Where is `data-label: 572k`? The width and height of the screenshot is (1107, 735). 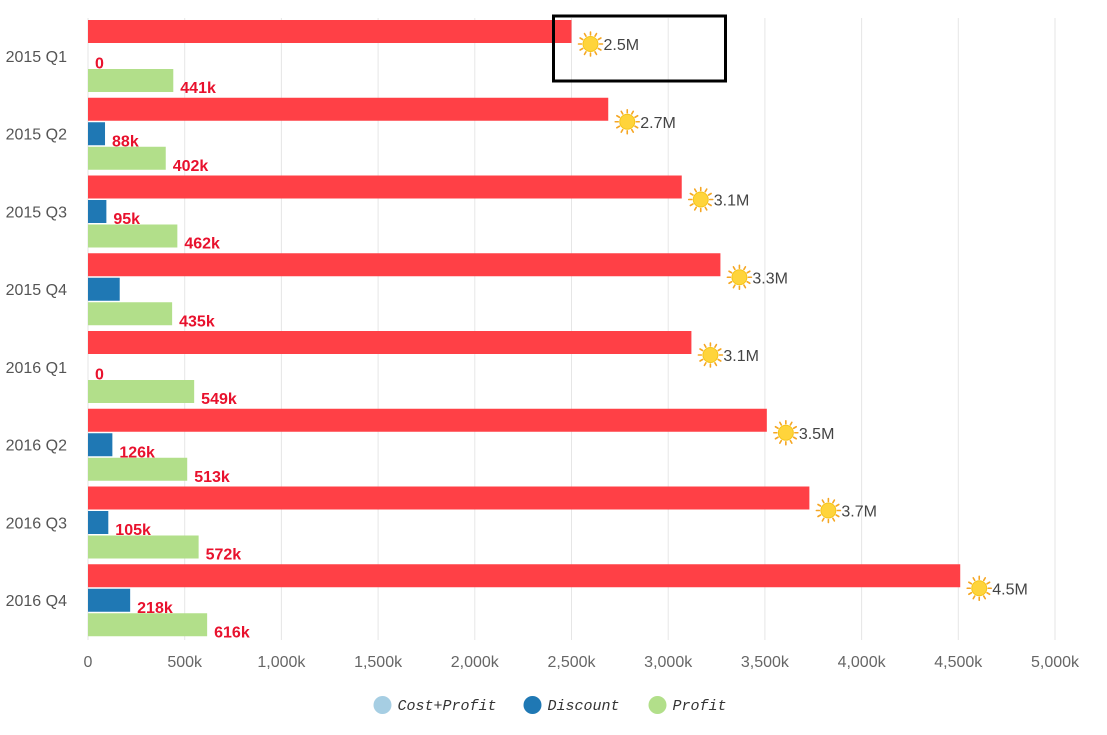
data-label: 572k is located at coordinates (224, 555).